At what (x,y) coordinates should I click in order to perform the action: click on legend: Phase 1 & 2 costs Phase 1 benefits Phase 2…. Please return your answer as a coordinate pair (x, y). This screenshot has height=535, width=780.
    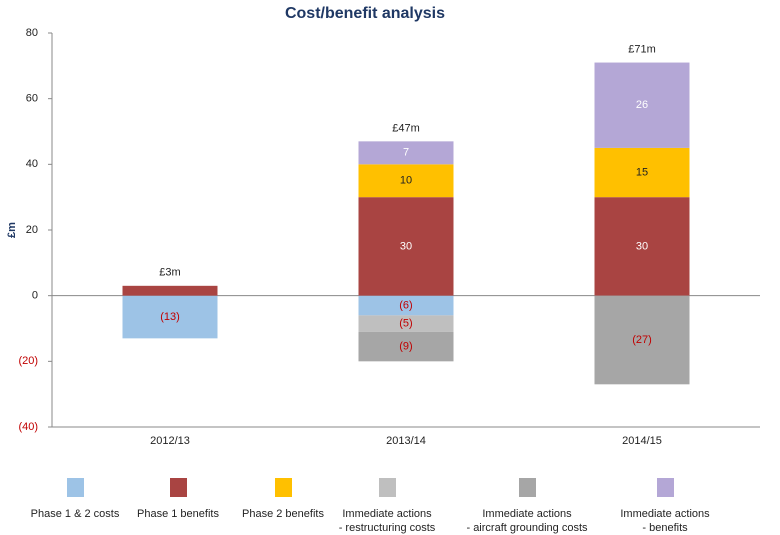
    Looking at the image, I should click on (390, 506).